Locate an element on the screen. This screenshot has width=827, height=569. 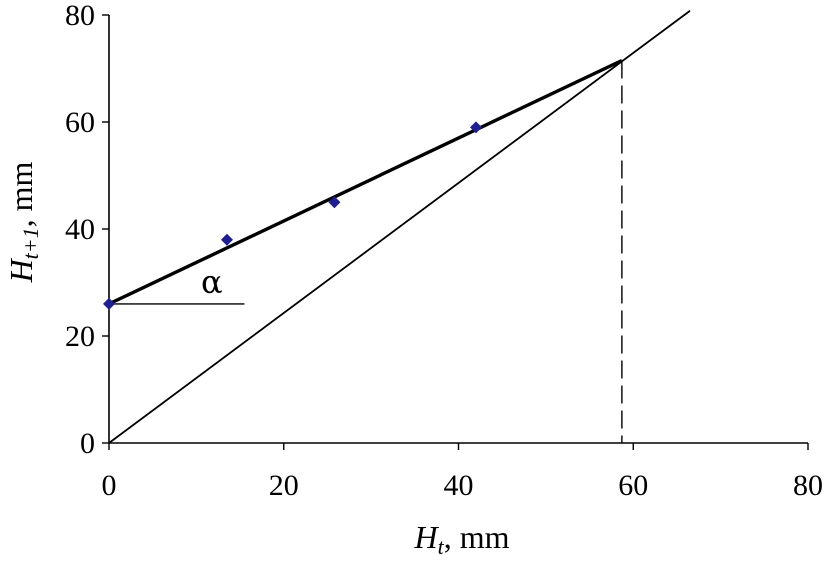
x-tick-label: 20 is located at coordinates (284, 485).